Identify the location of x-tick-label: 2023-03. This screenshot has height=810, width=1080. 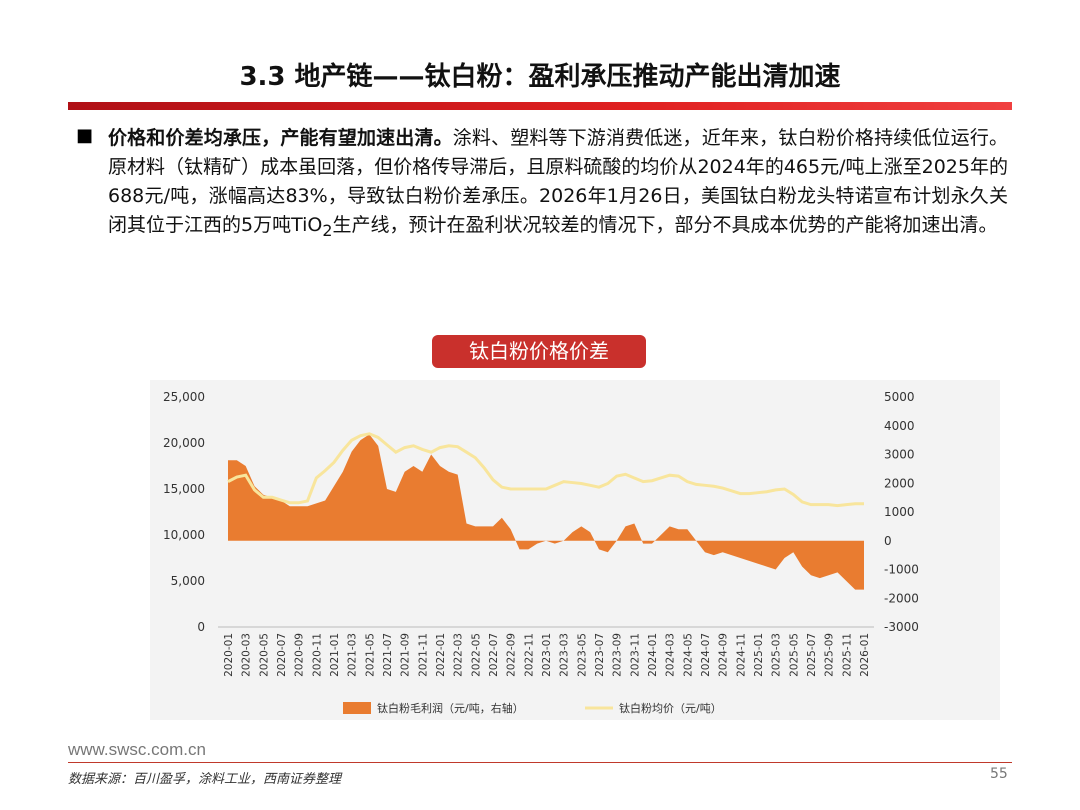
(565, 655).